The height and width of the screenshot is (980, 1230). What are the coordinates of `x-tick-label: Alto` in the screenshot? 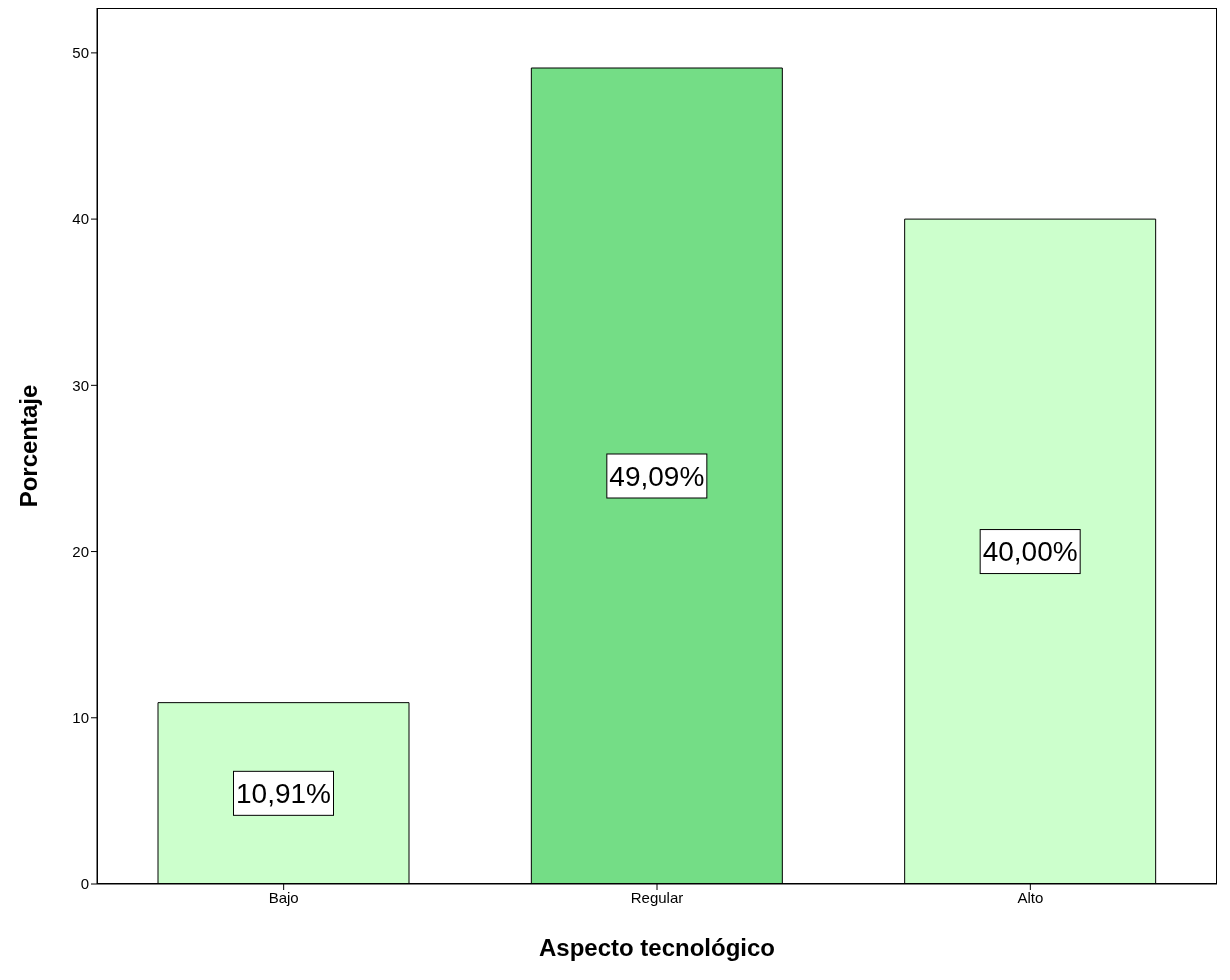 It's located at (1030, 897).